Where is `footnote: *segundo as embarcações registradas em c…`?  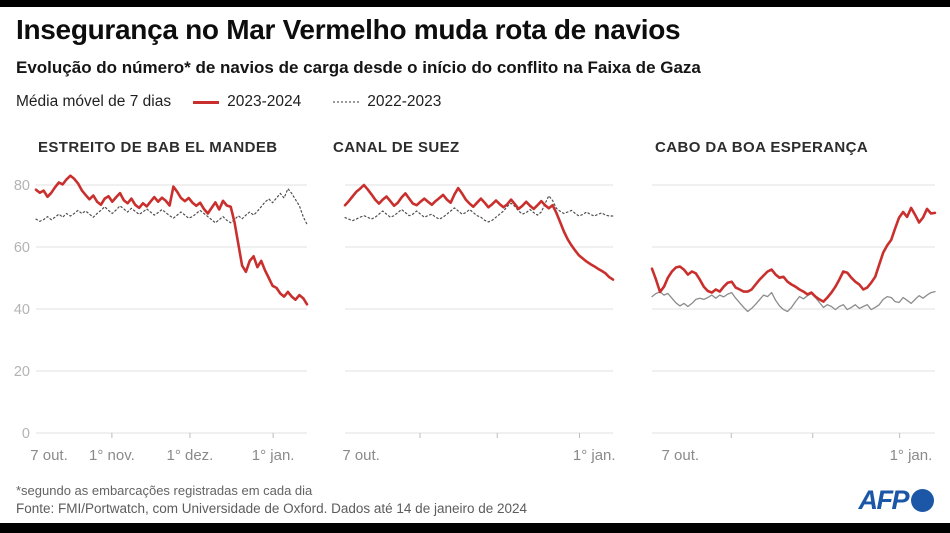
footnote: *segundo as embarcações registradas em c… is located at coordinates (164, 490).